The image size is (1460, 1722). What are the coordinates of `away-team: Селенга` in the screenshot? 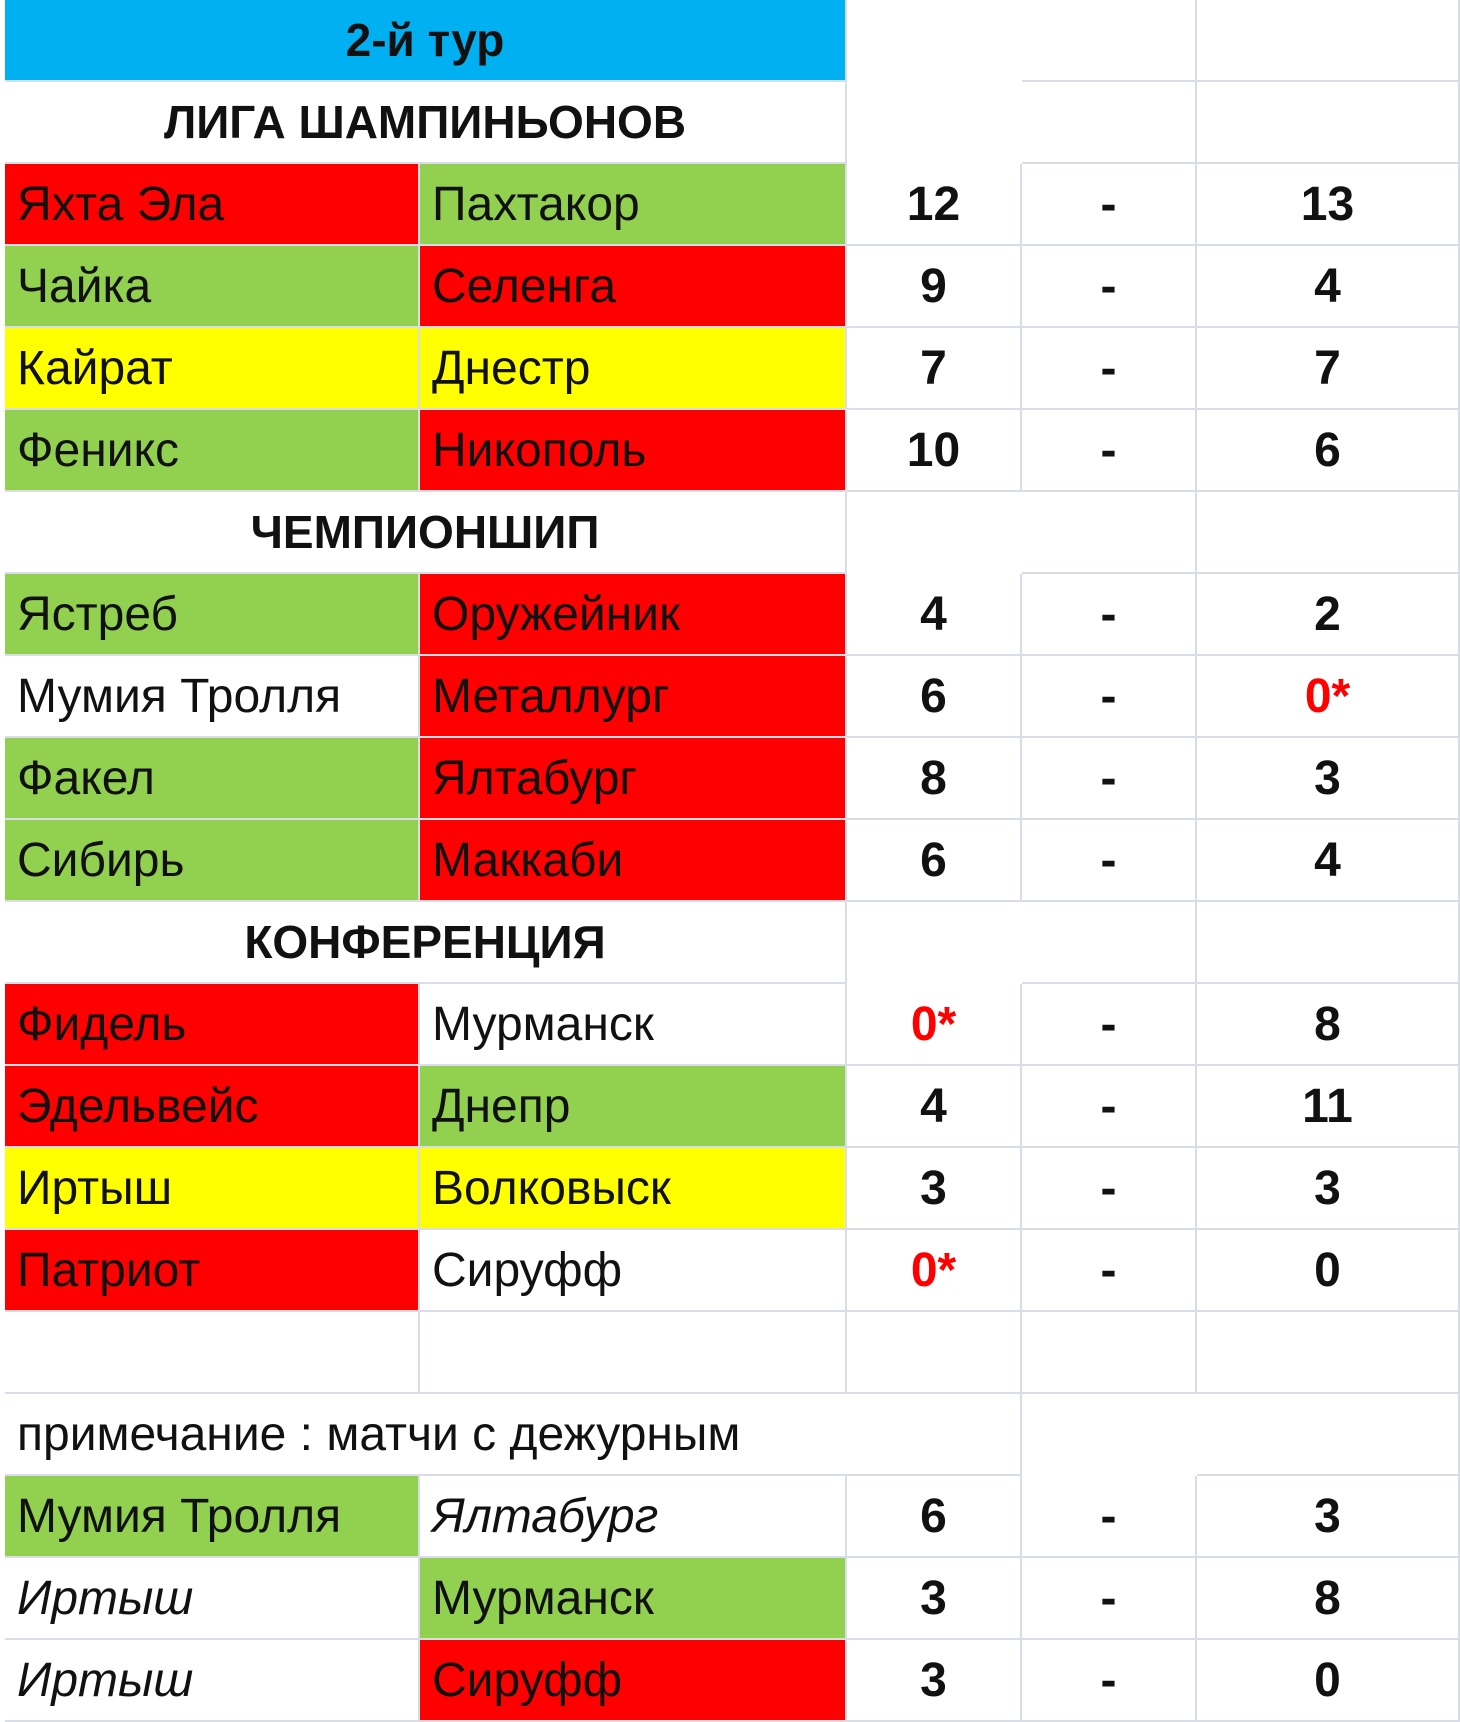 It's located at (633, 287).